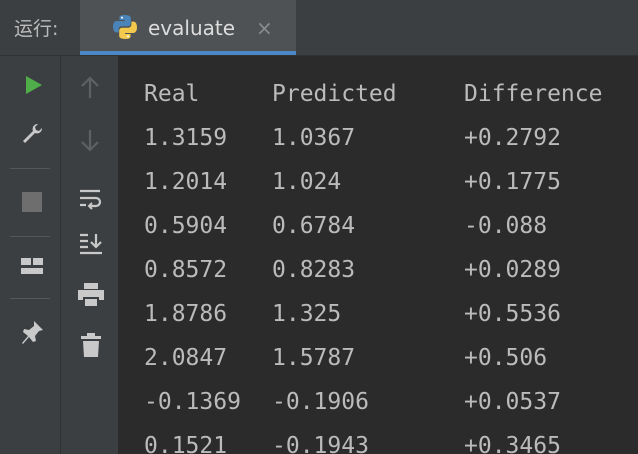 This screenshot has width=638, height=454. I want to click on real-value: 1.2014, so click(186, 182).